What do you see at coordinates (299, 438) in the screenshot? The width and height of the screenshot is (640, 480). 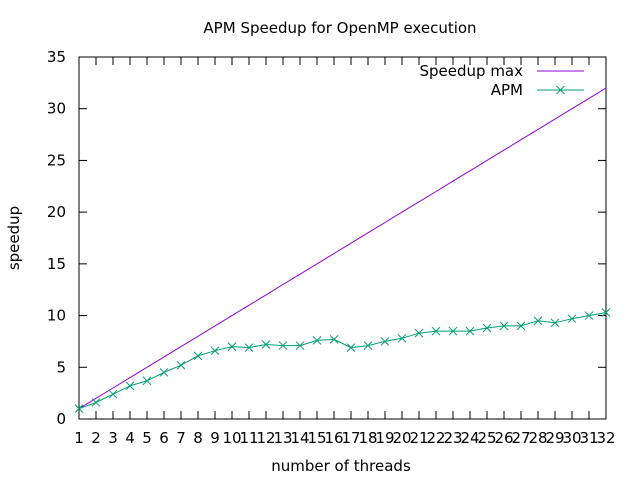 I see `x-tick-label: 14` at bounding box center [299, 438].